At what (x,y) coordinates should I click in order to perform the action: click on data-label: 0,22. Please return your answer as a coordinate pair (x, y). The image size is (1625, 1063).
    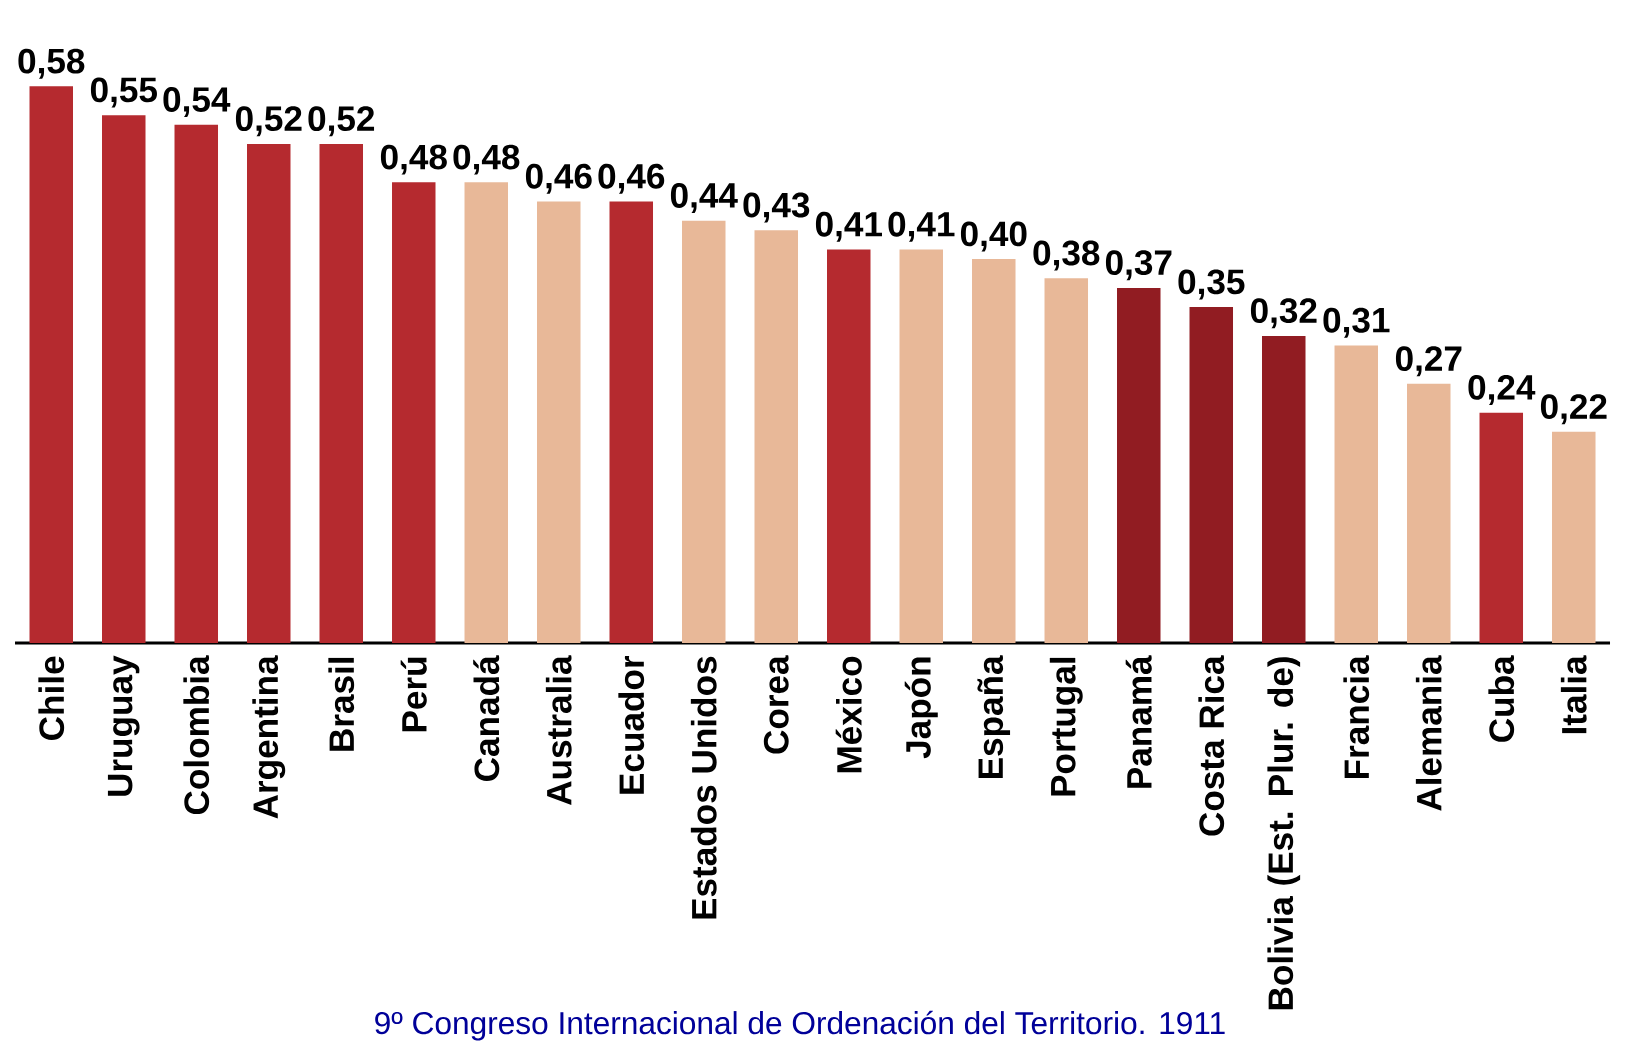
    Looking at the image, I should click on (1573, 409).